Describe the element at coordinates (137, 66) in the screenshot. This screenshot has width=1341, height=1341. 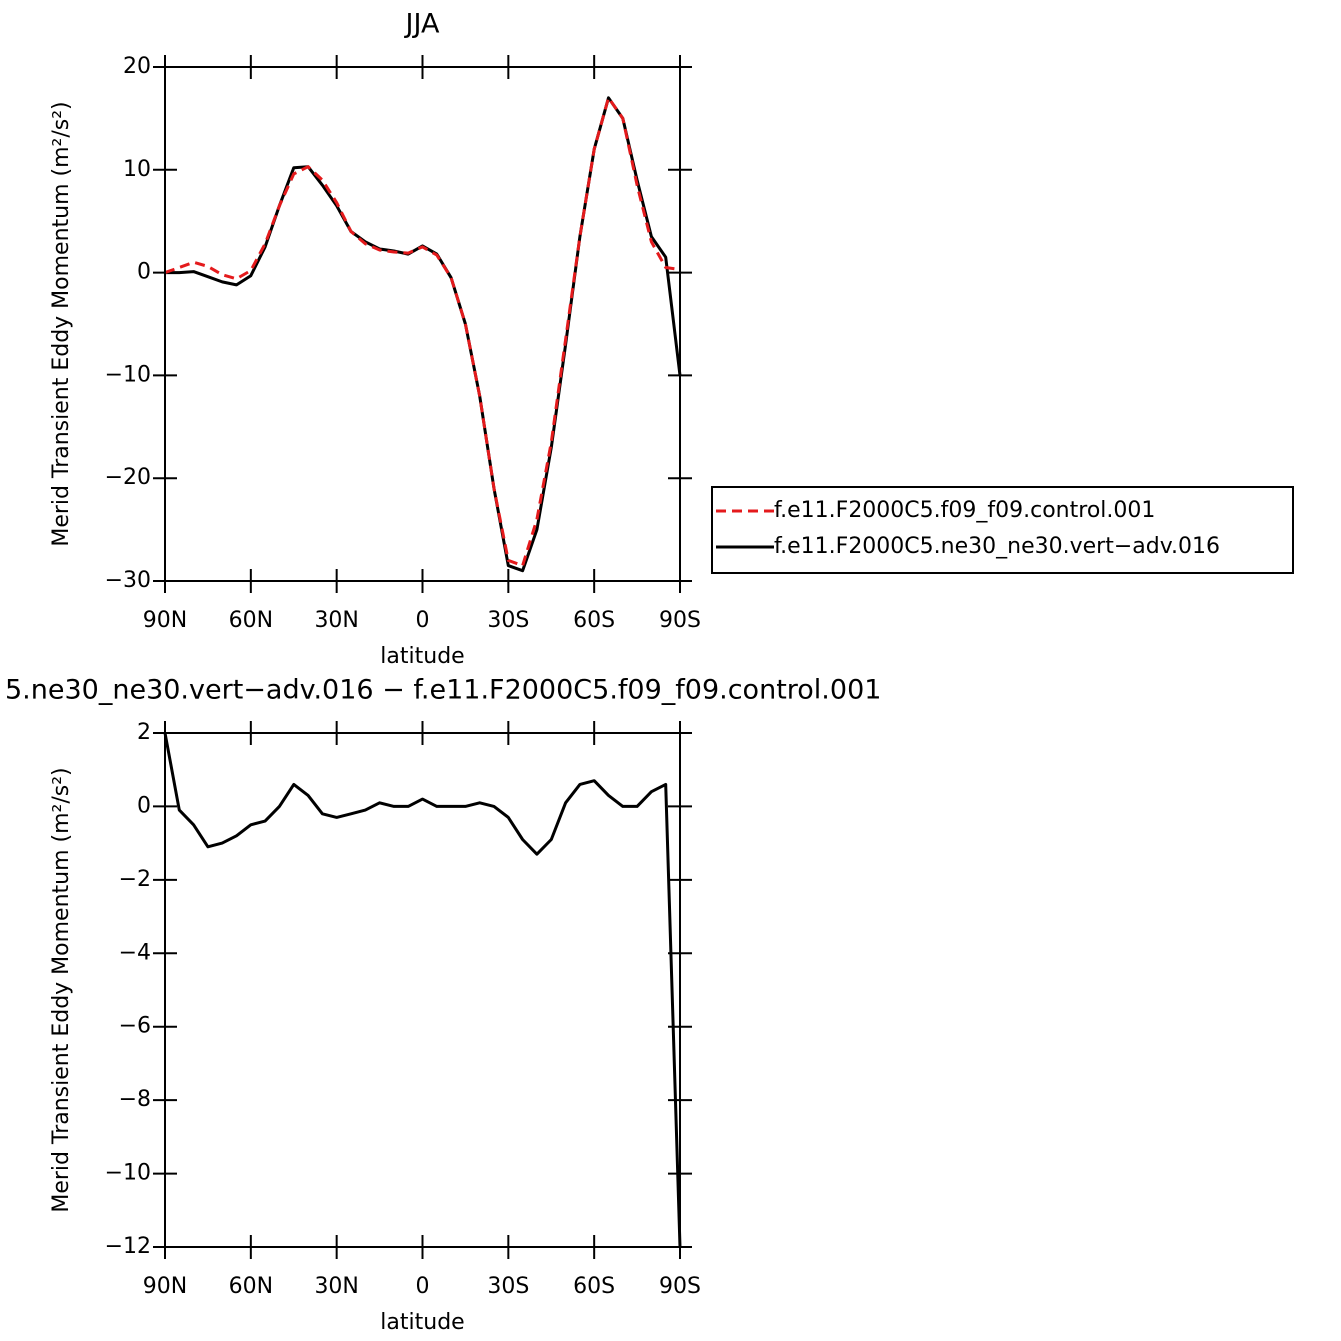
I see `y-tick-label: 20` at that location.